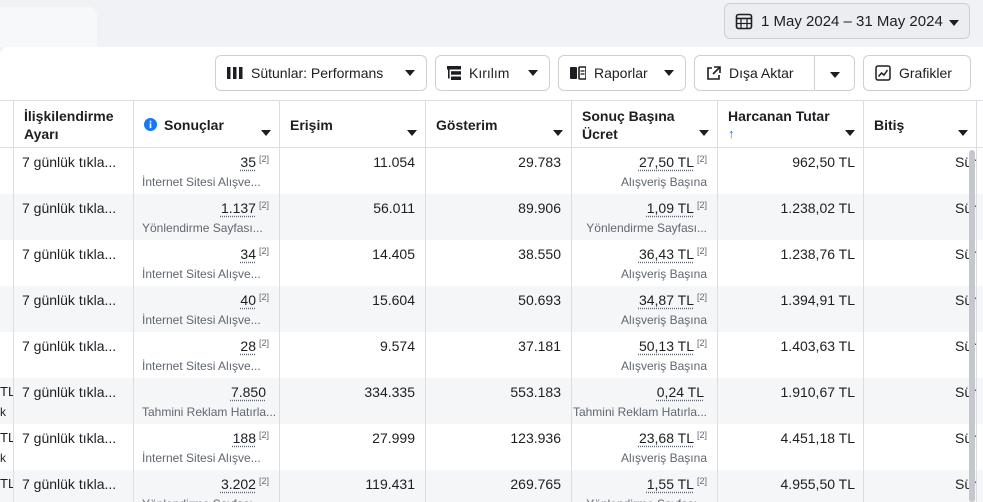 The height and width of the screenshot is (502, 983). Describe the element at coordinates (244, 438) in the screenshot. I see `results-value: 188` at that location.